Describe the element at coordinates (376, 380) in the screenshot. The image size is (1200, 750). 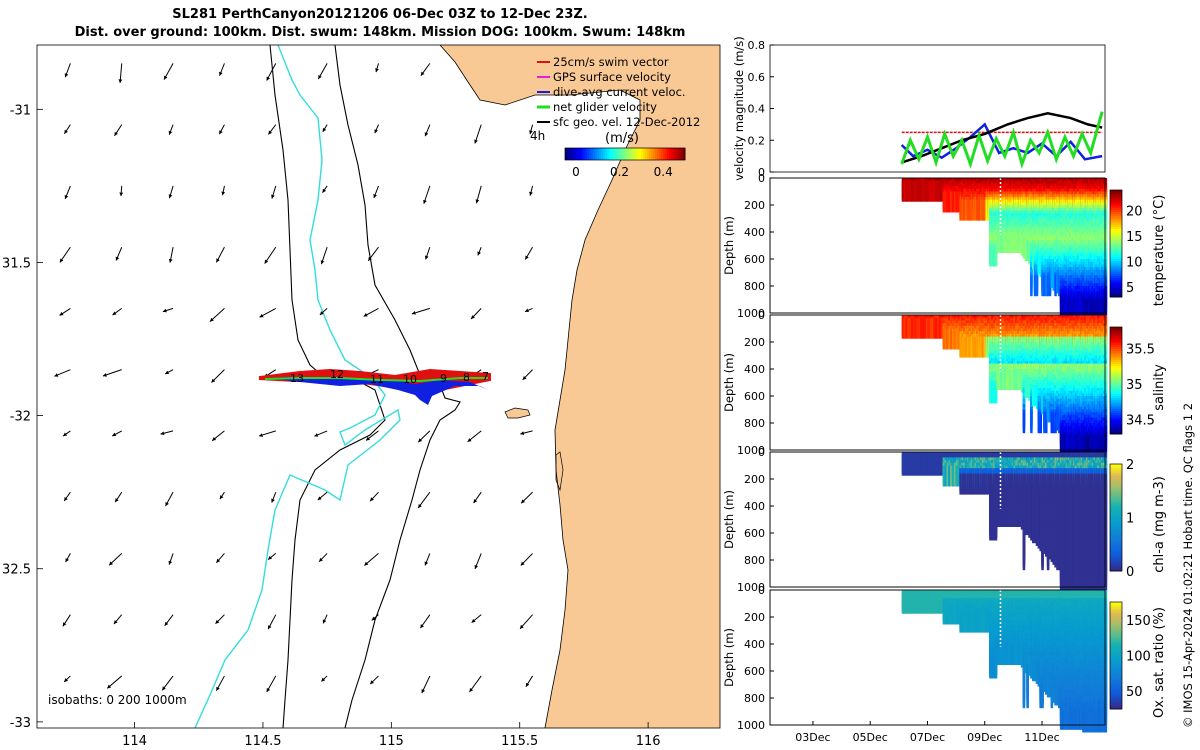
I see `track-net-velocity` at that location.